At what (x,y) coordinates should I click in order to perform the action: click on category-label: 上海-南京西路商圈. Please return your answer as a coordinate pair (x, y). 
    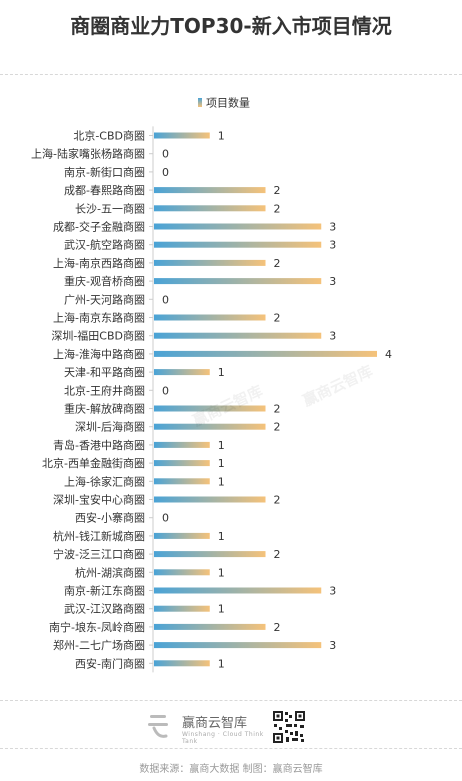
    Looking at the image, I should click on (99, 263).